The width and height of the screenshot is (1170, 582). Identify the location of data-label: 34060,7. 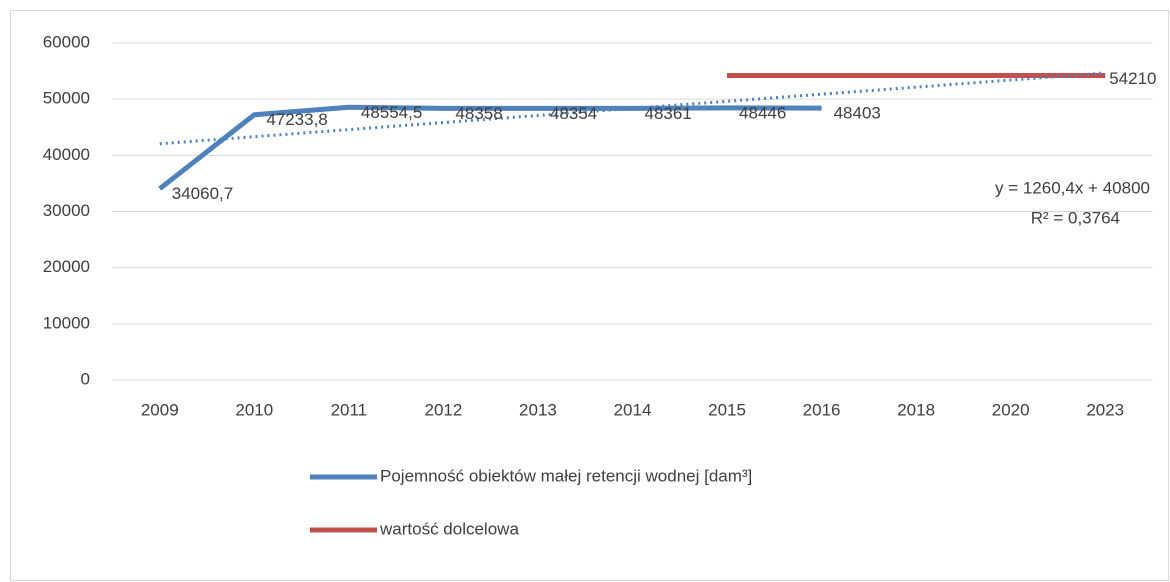
(202, 193).